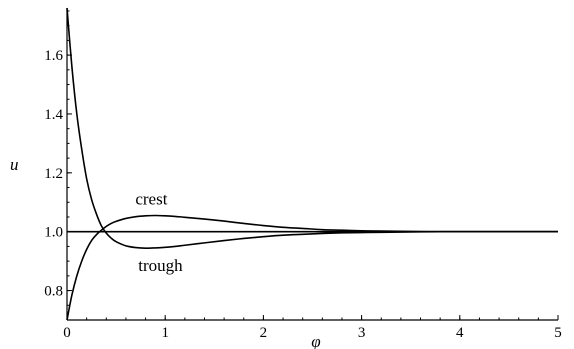  Describe the element at coordinates (315, 340) in the screenshot. I see `x-axis-label: φ` at that location.